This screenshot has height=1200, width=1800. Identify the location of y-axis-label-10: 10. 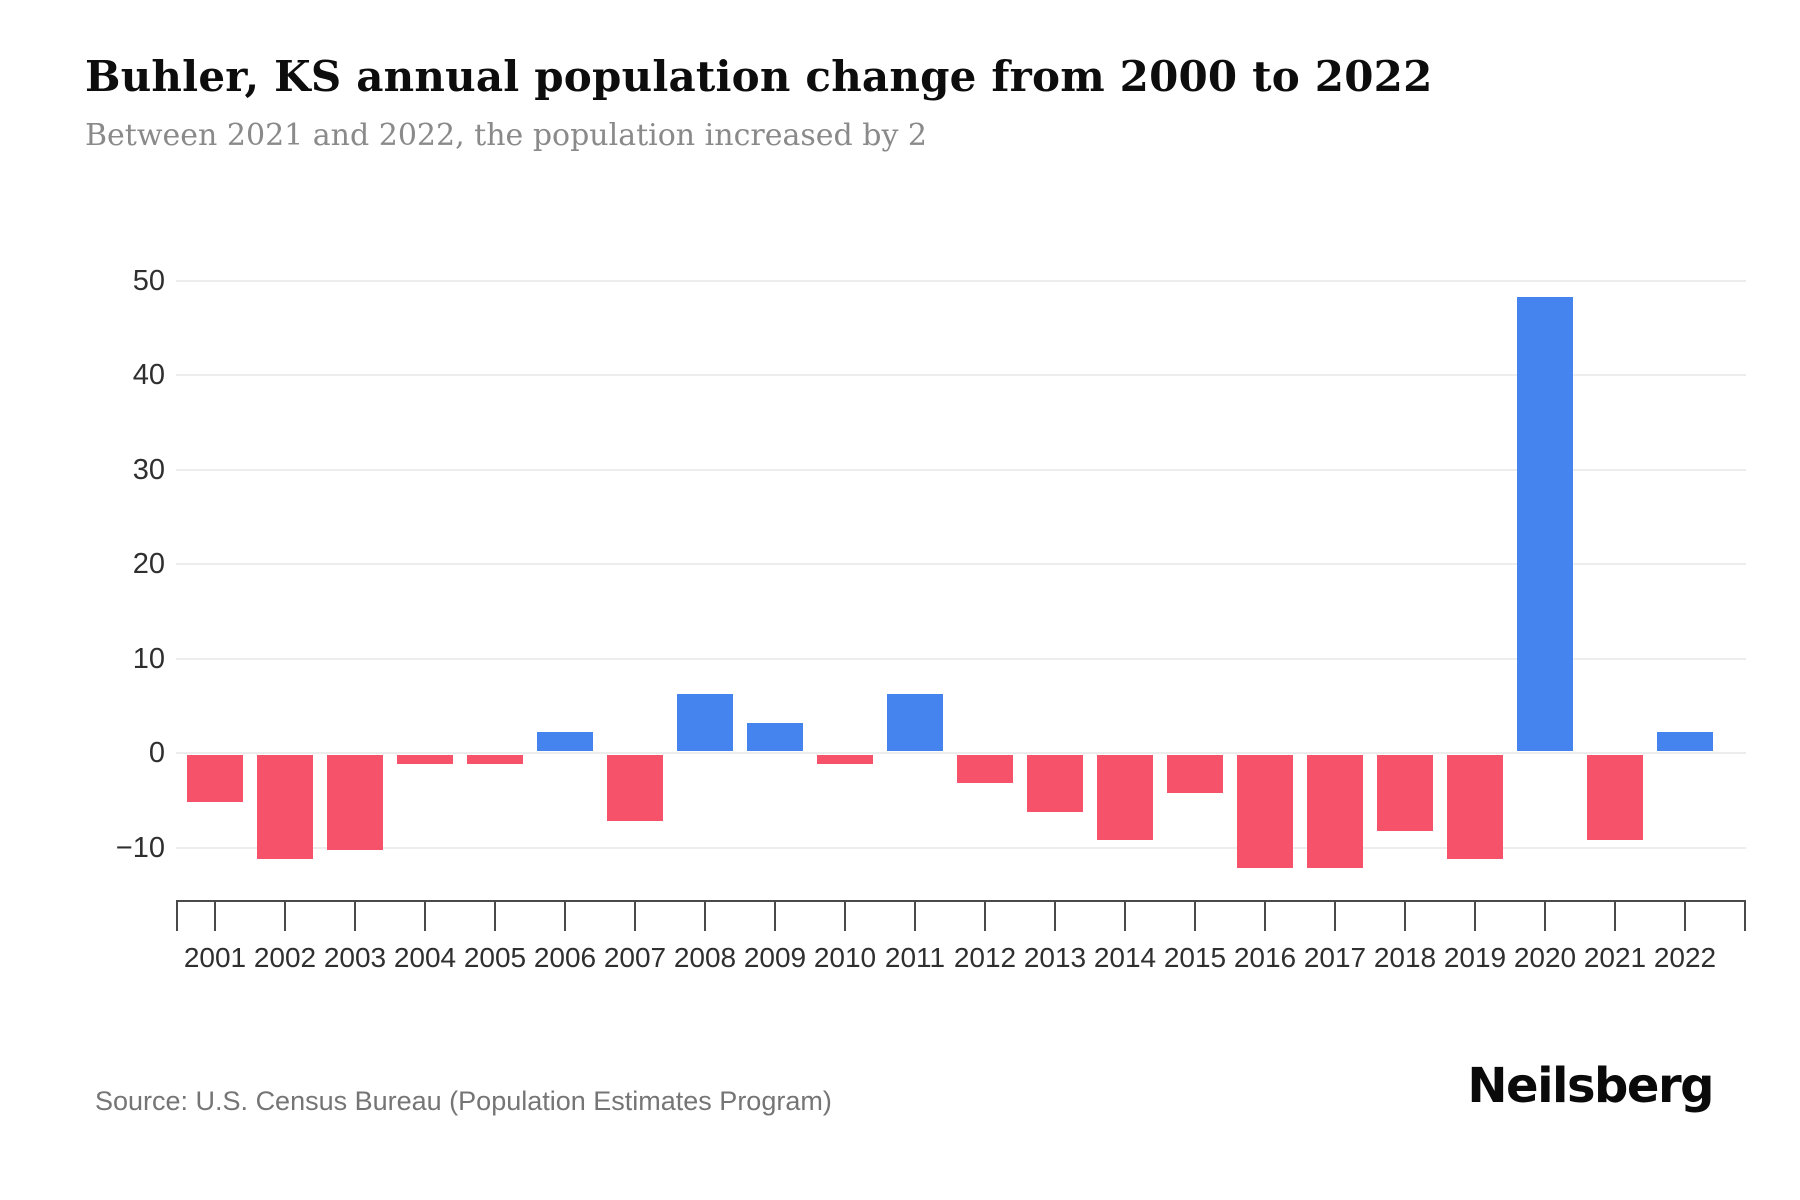
(148, 659).